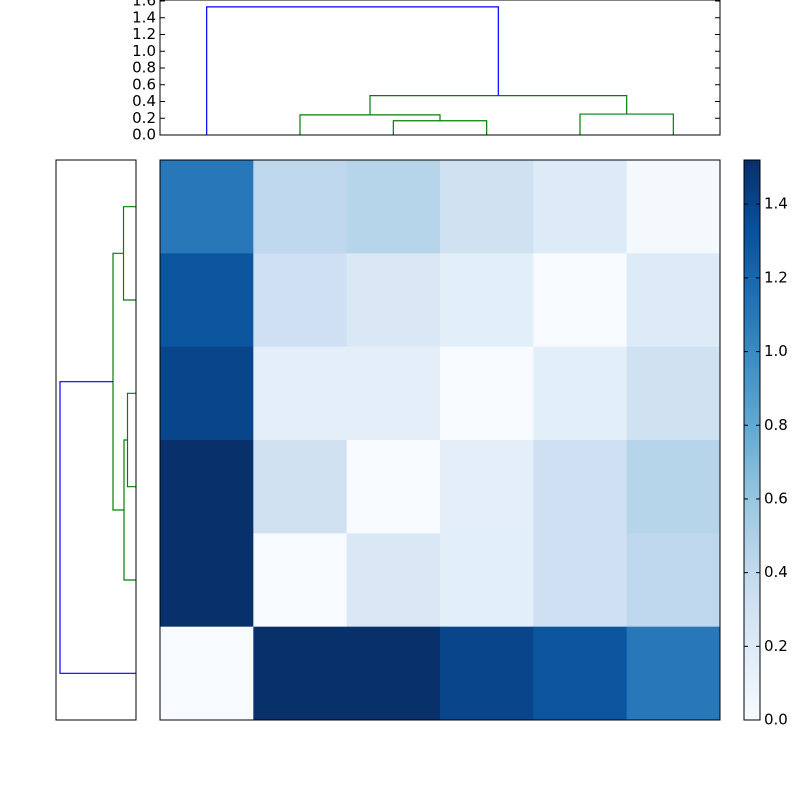 The width and height of the screenshot is (800, 800). Describe the element at coordinates (752, 440) in the screenshot. I see `colorbar` at that location.